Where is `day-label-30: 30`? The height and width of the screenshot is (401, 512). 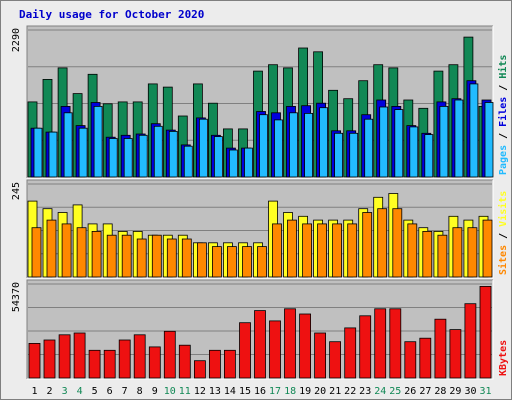 day-label-30: 30 is located at coordinates (470, 391).